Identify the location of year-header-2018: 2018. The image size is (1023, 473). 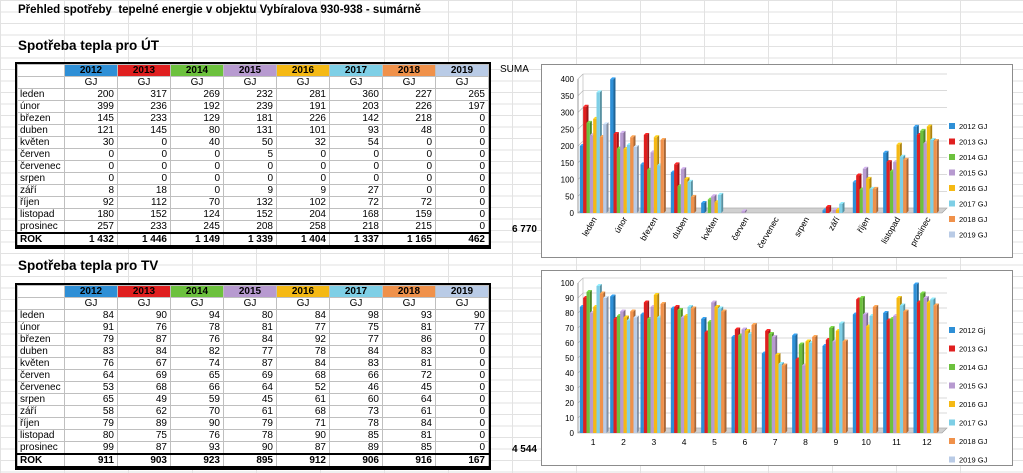
(409, 291).